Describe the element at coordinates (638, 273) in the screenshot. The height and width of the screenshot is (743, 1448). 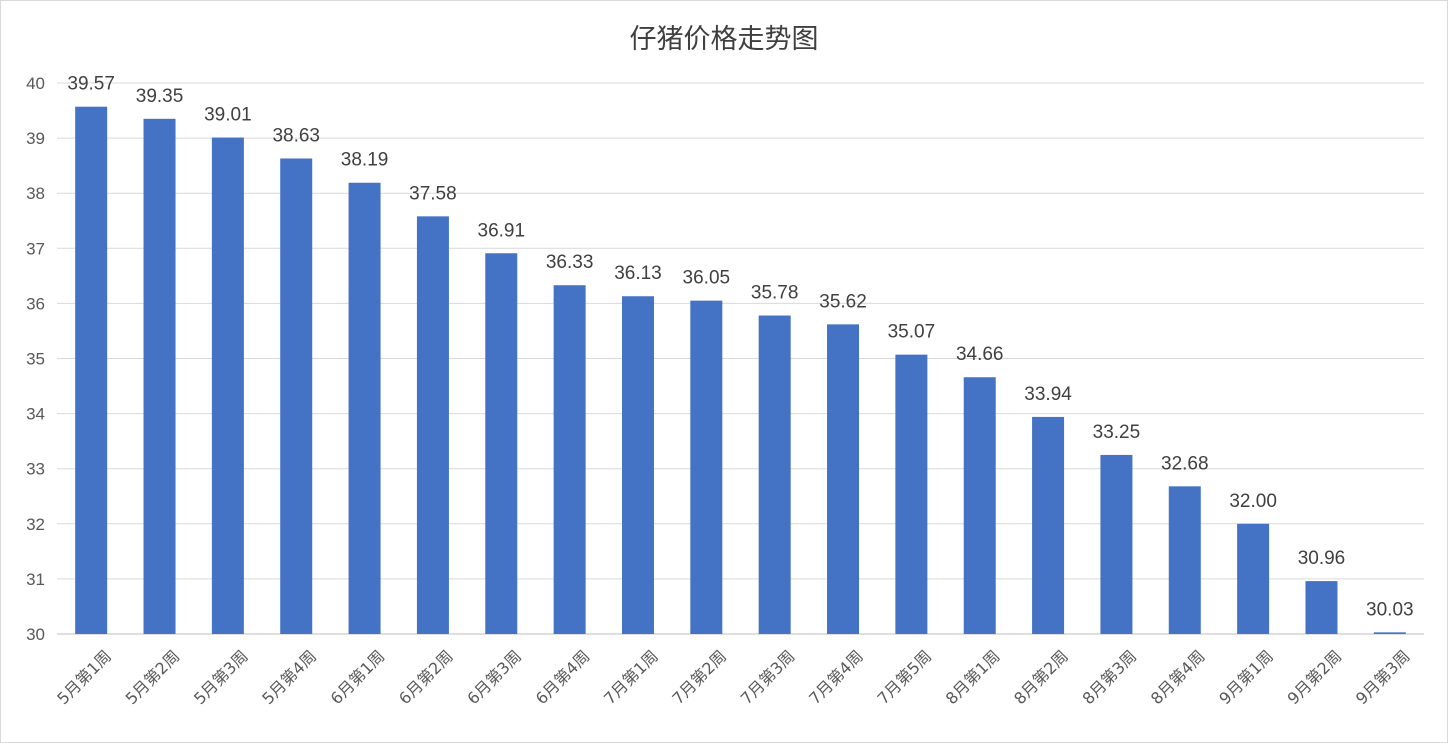
I see `data-label: 36.13` at that location.